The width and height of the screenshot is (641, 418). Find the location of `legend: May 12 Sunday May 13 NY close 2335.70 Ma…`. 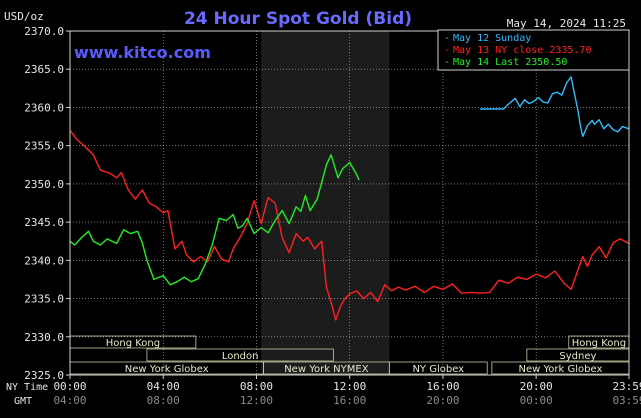

legend: May 12 Sunday May 13 NY close 2335.70 Ma… is located at coordinates (533, 50).